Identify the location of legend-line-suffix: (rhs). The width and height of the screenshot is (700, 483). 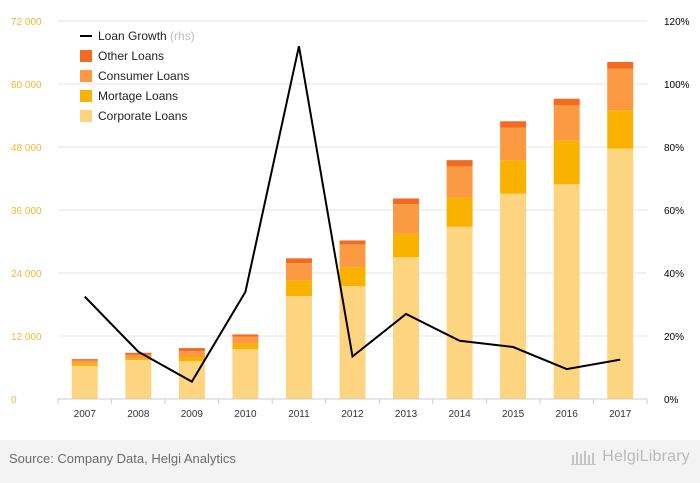
(182, 36).